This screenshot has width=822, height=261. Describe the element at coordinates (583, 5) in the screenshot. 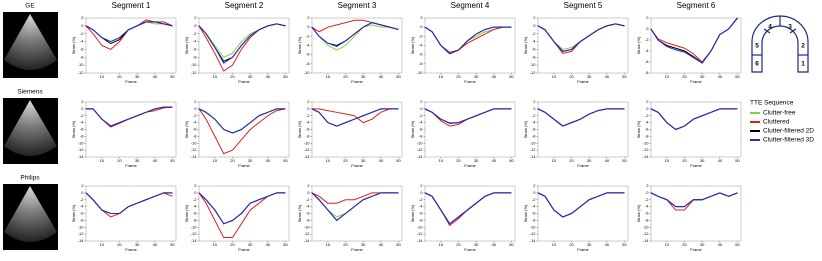

I see `column-title: Segment 5` at that location.